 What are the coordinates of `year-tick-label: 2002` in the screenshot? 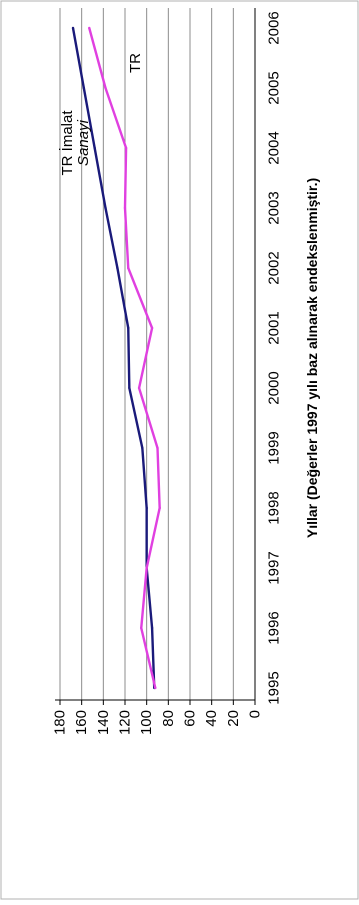 It's located at (274, 267).